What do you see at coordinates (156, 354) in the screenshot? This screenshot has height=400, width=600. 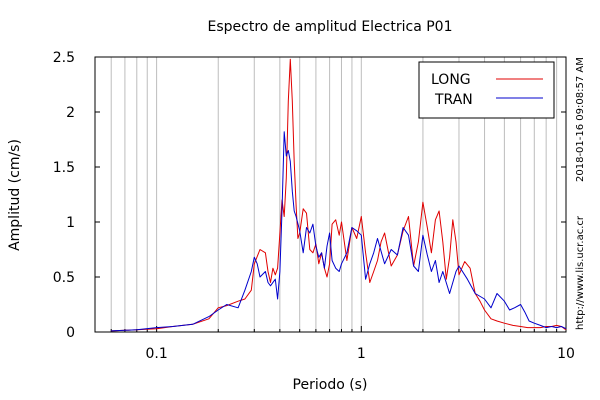 I see `x-tick-label: 0.1` at bounding box center [156, 354].